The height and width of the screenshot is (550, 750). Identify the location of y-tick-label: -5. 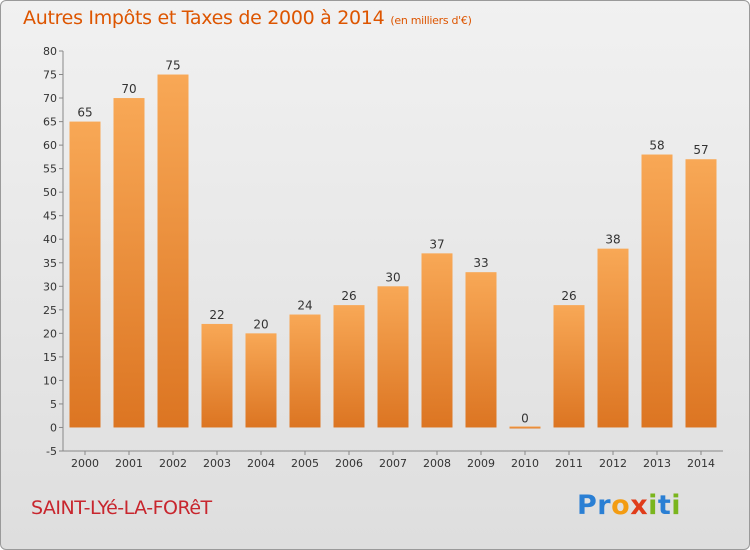
(51, 451).